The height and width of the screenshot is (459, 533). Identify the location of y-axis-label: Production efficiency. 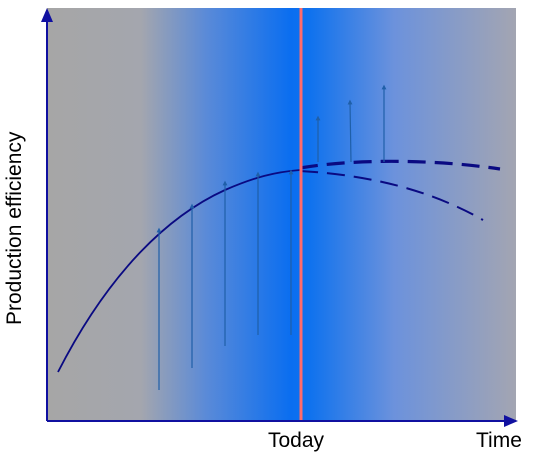
(14, 228).